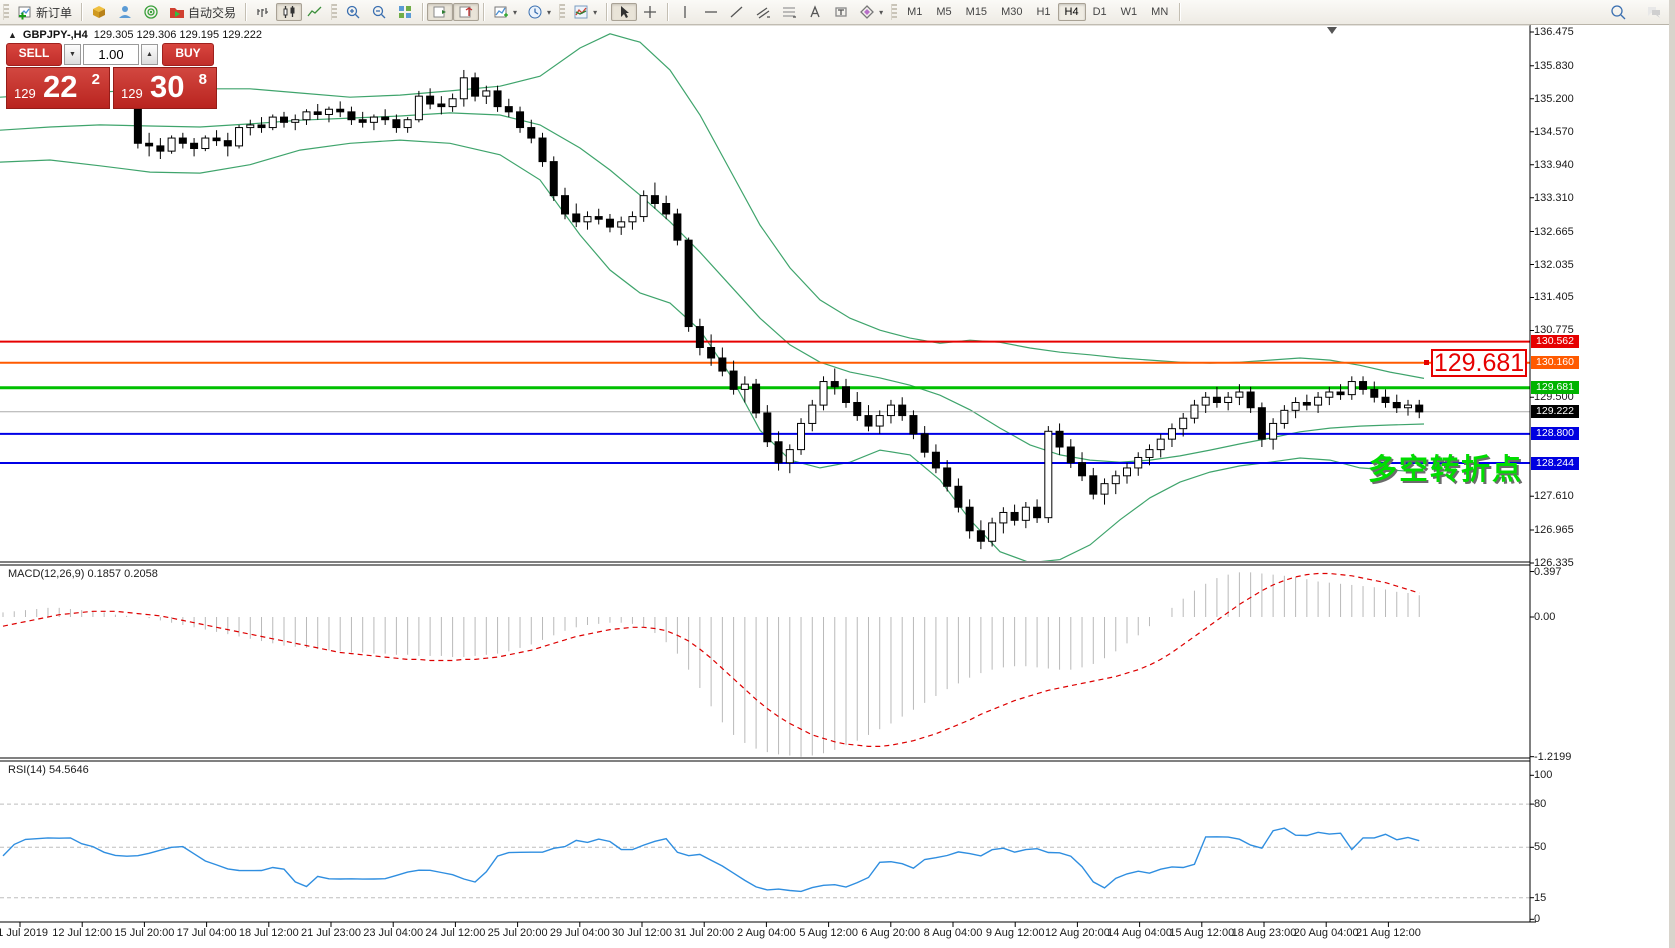  I want to click on tile-windows-button, so click(405, 12).